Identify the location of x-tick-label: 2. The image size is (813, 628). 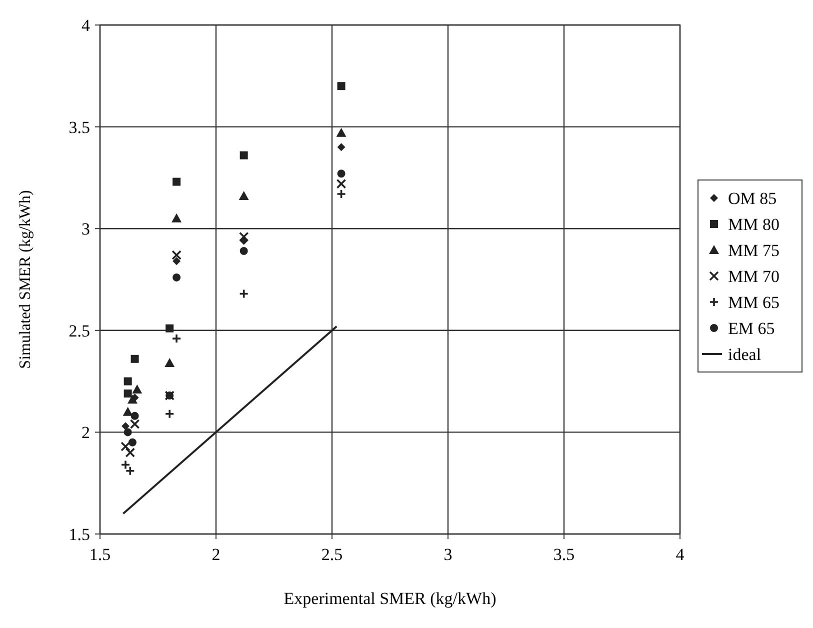
(216, 554).